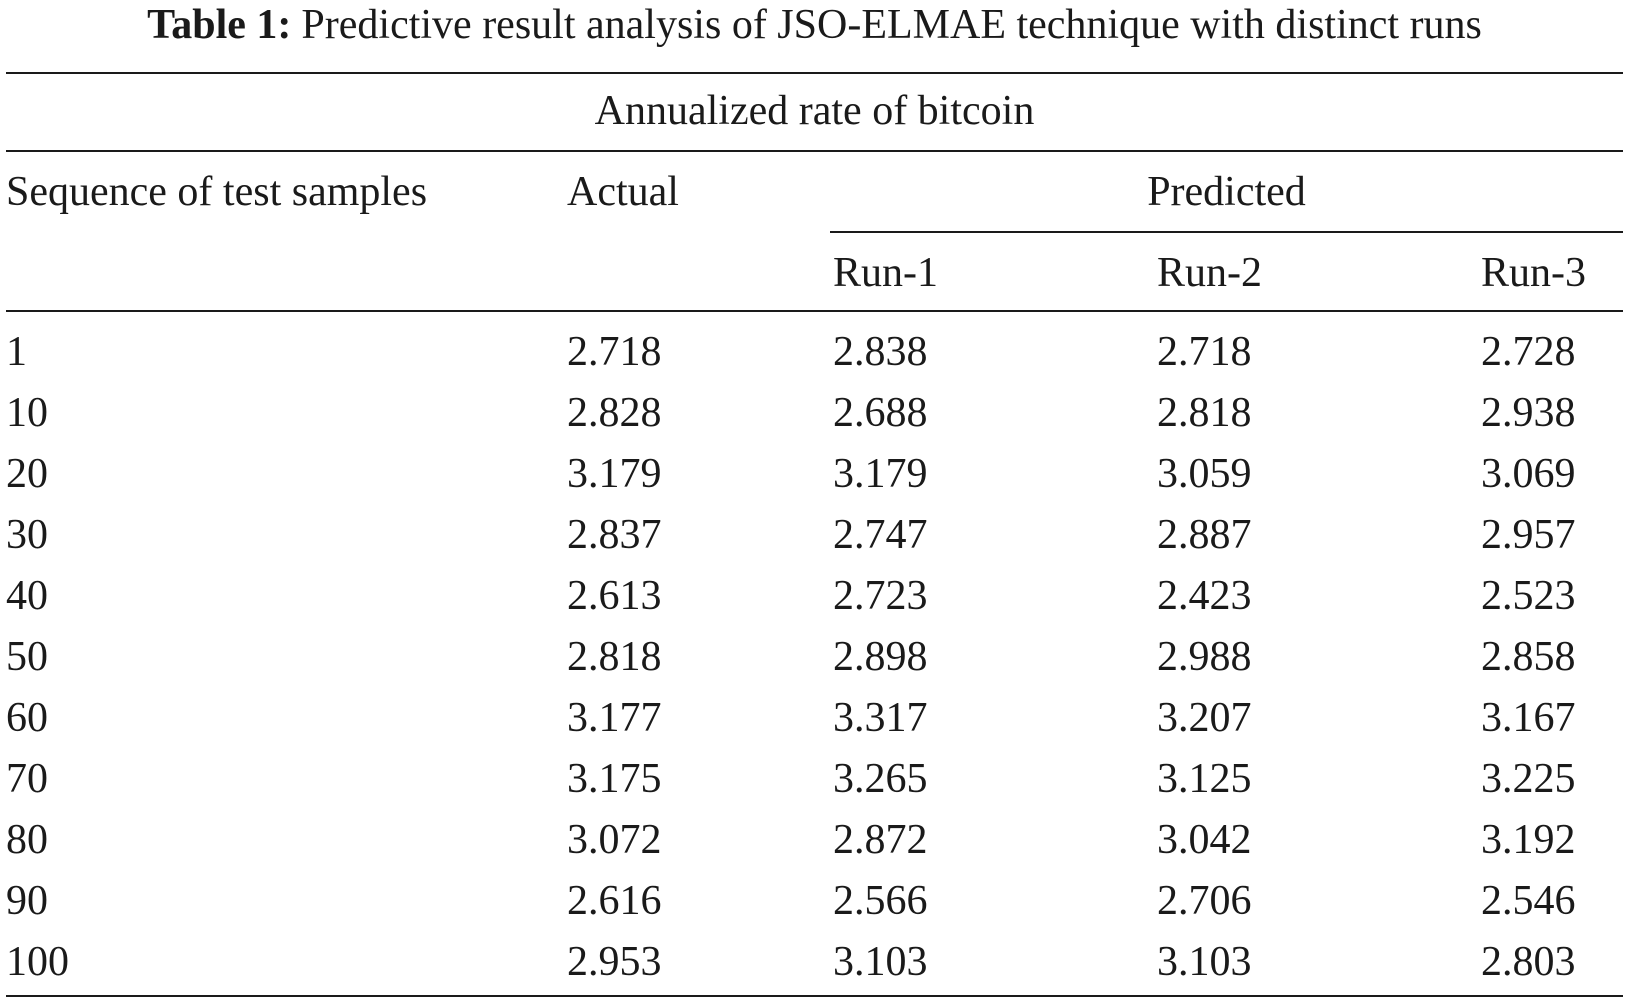  Describe the element at coordinates (880, 718) in the screenshot. I see `cell-run-1: 3.317` at that location.